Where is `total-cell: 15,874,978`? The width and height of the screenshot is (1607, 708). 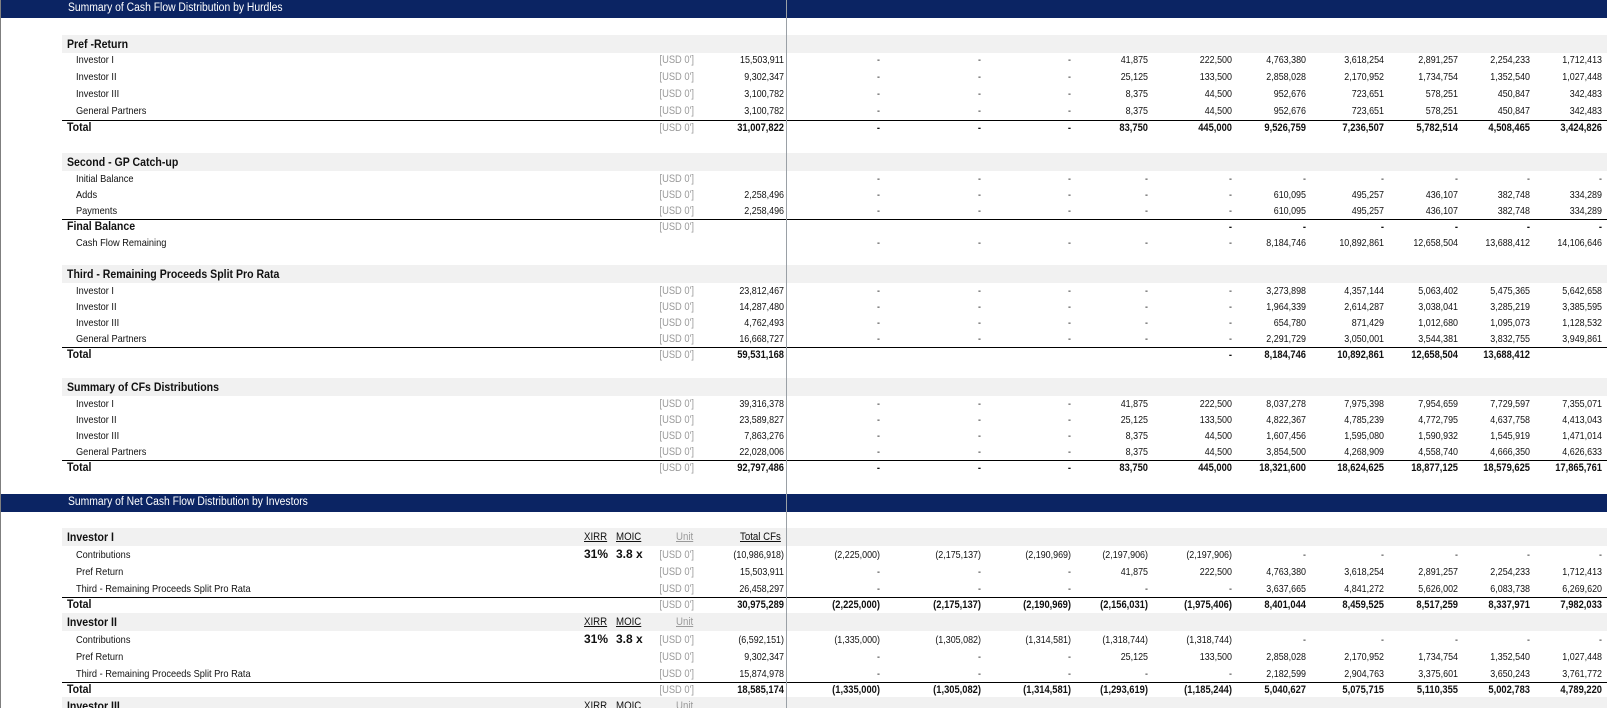
total-cell: 15,874,978 is located at coordinates (761, 674).